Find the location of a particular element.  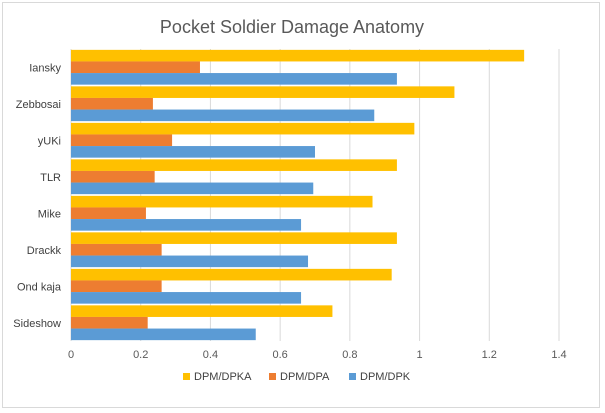

x-tick-label: 1.4 is located at coordinates (558, 355).